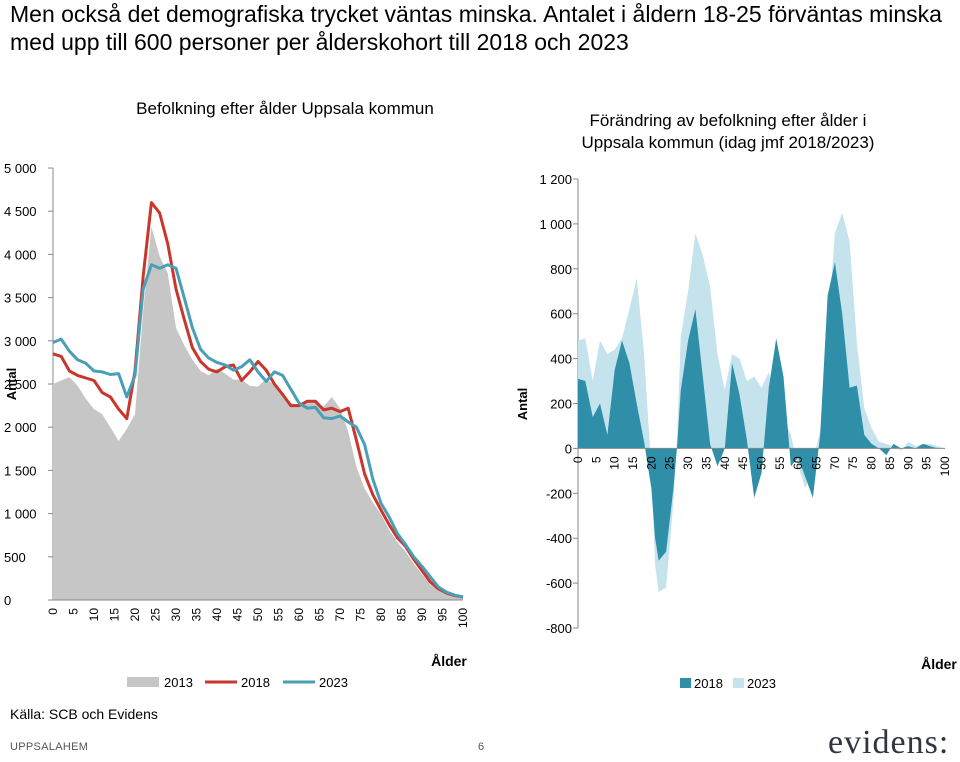  Describe the element at coordinates (559, 628) in the screenshot. I see `right-y-tick-label: -800` at that location.